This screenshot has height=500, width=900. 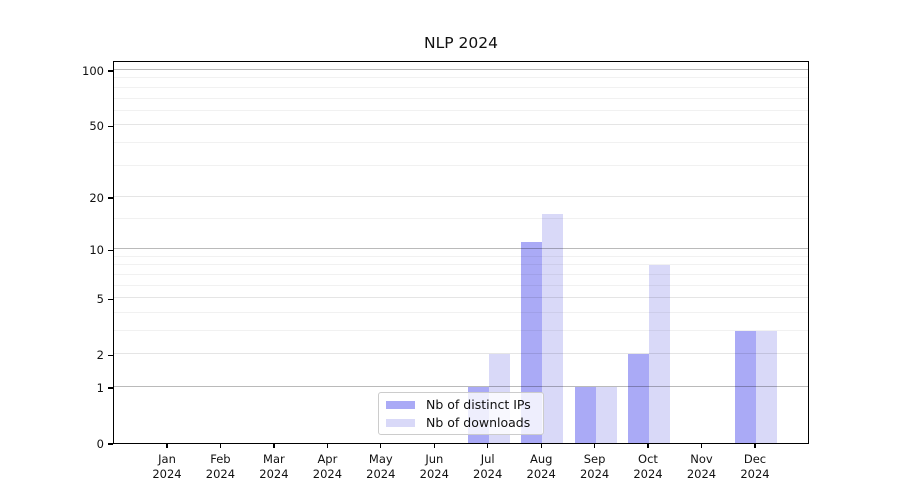 What do you see at coordinates (167, 466) in the screenshot?
I see `x-tick-label-jan: Jan 2024` at bounding box center [167, 466].